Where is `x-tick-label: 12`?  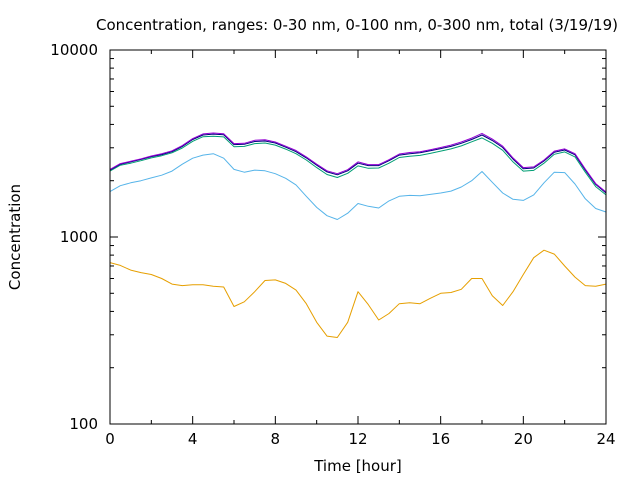 x-tick-label: 12 is located at coordinates (357, 439).